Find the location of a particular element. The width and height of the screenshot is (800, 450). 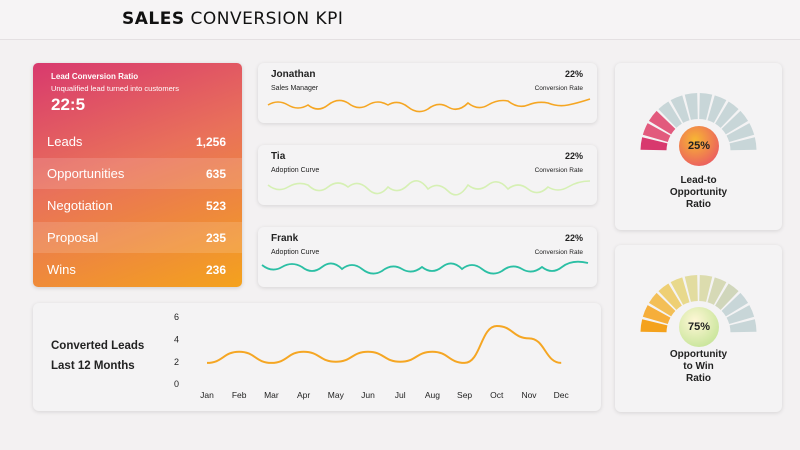

funnel-row-value: 236 is located at coordinates (215, 269).